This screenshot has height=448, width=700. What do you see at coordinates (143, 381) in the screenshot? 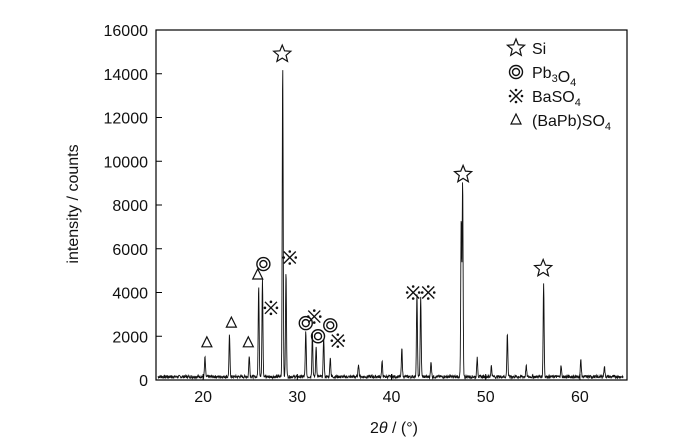
I see `y-tick-label: 0` at bounding box center [143, 381].